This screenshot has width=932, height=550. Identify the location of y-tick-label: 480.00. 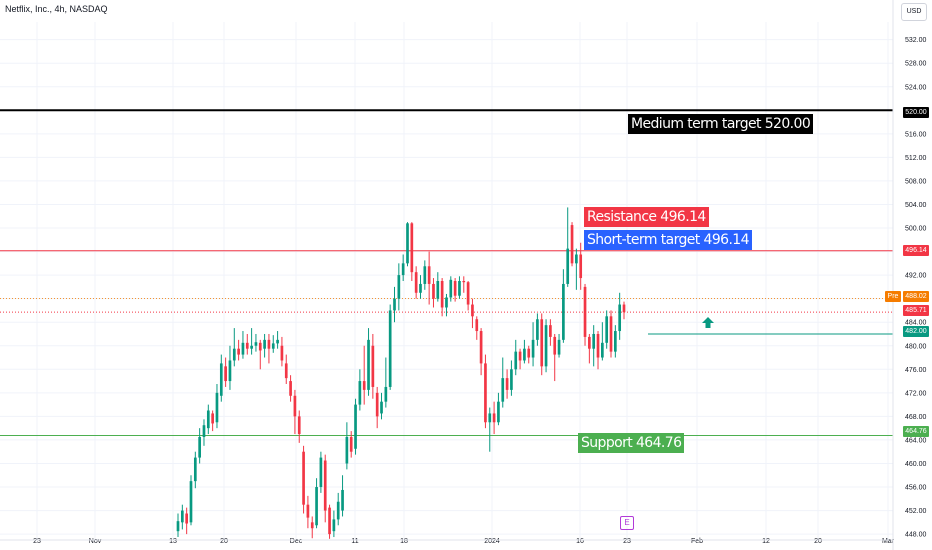
(916, 346).